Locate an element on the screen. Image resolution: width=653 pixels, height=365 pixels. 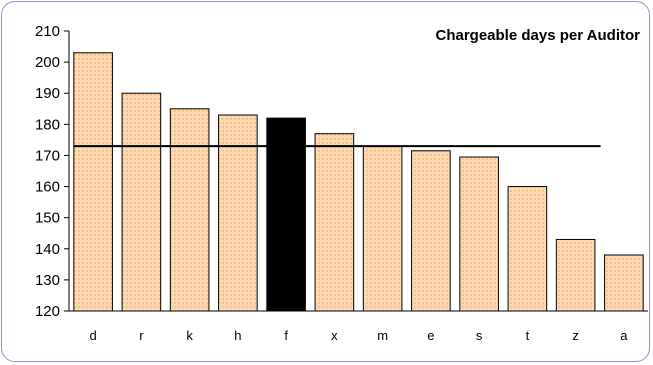
x-tick-label: f is located at coordinates (286, 335).